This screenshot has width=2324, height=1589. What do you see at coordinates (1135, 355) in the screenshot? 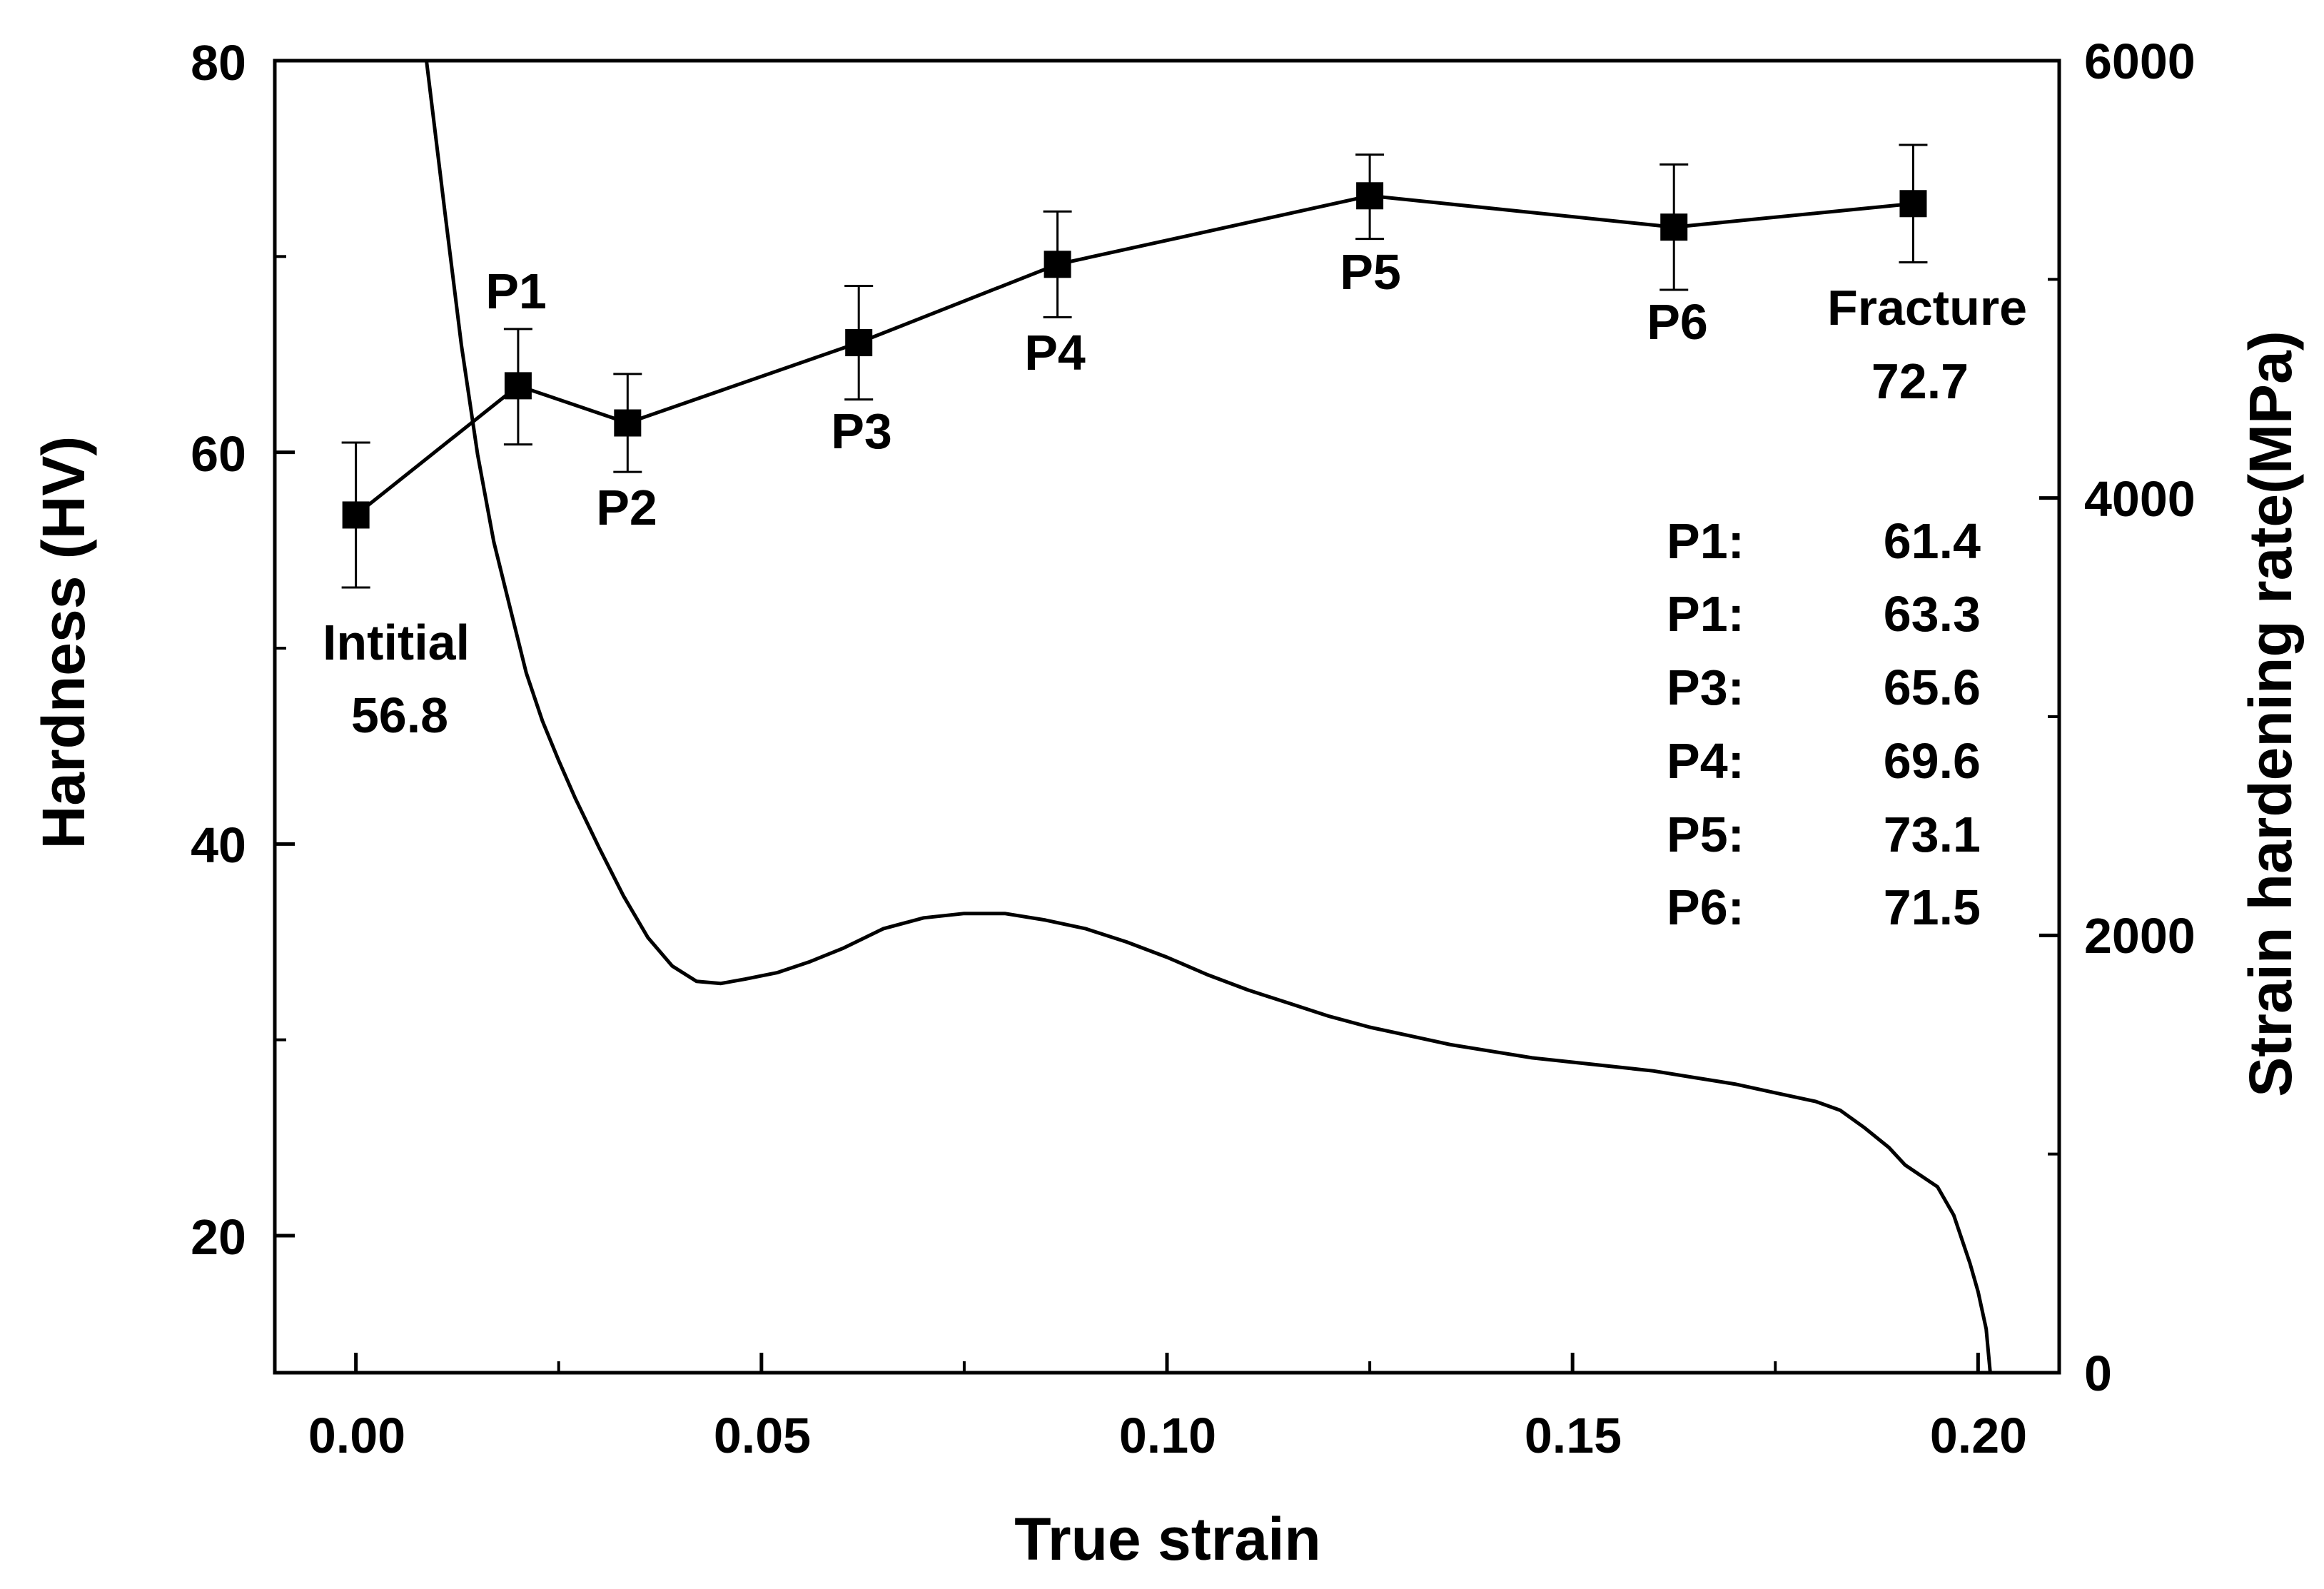
I see `hardness-line` at bounding box center [1135, 355].